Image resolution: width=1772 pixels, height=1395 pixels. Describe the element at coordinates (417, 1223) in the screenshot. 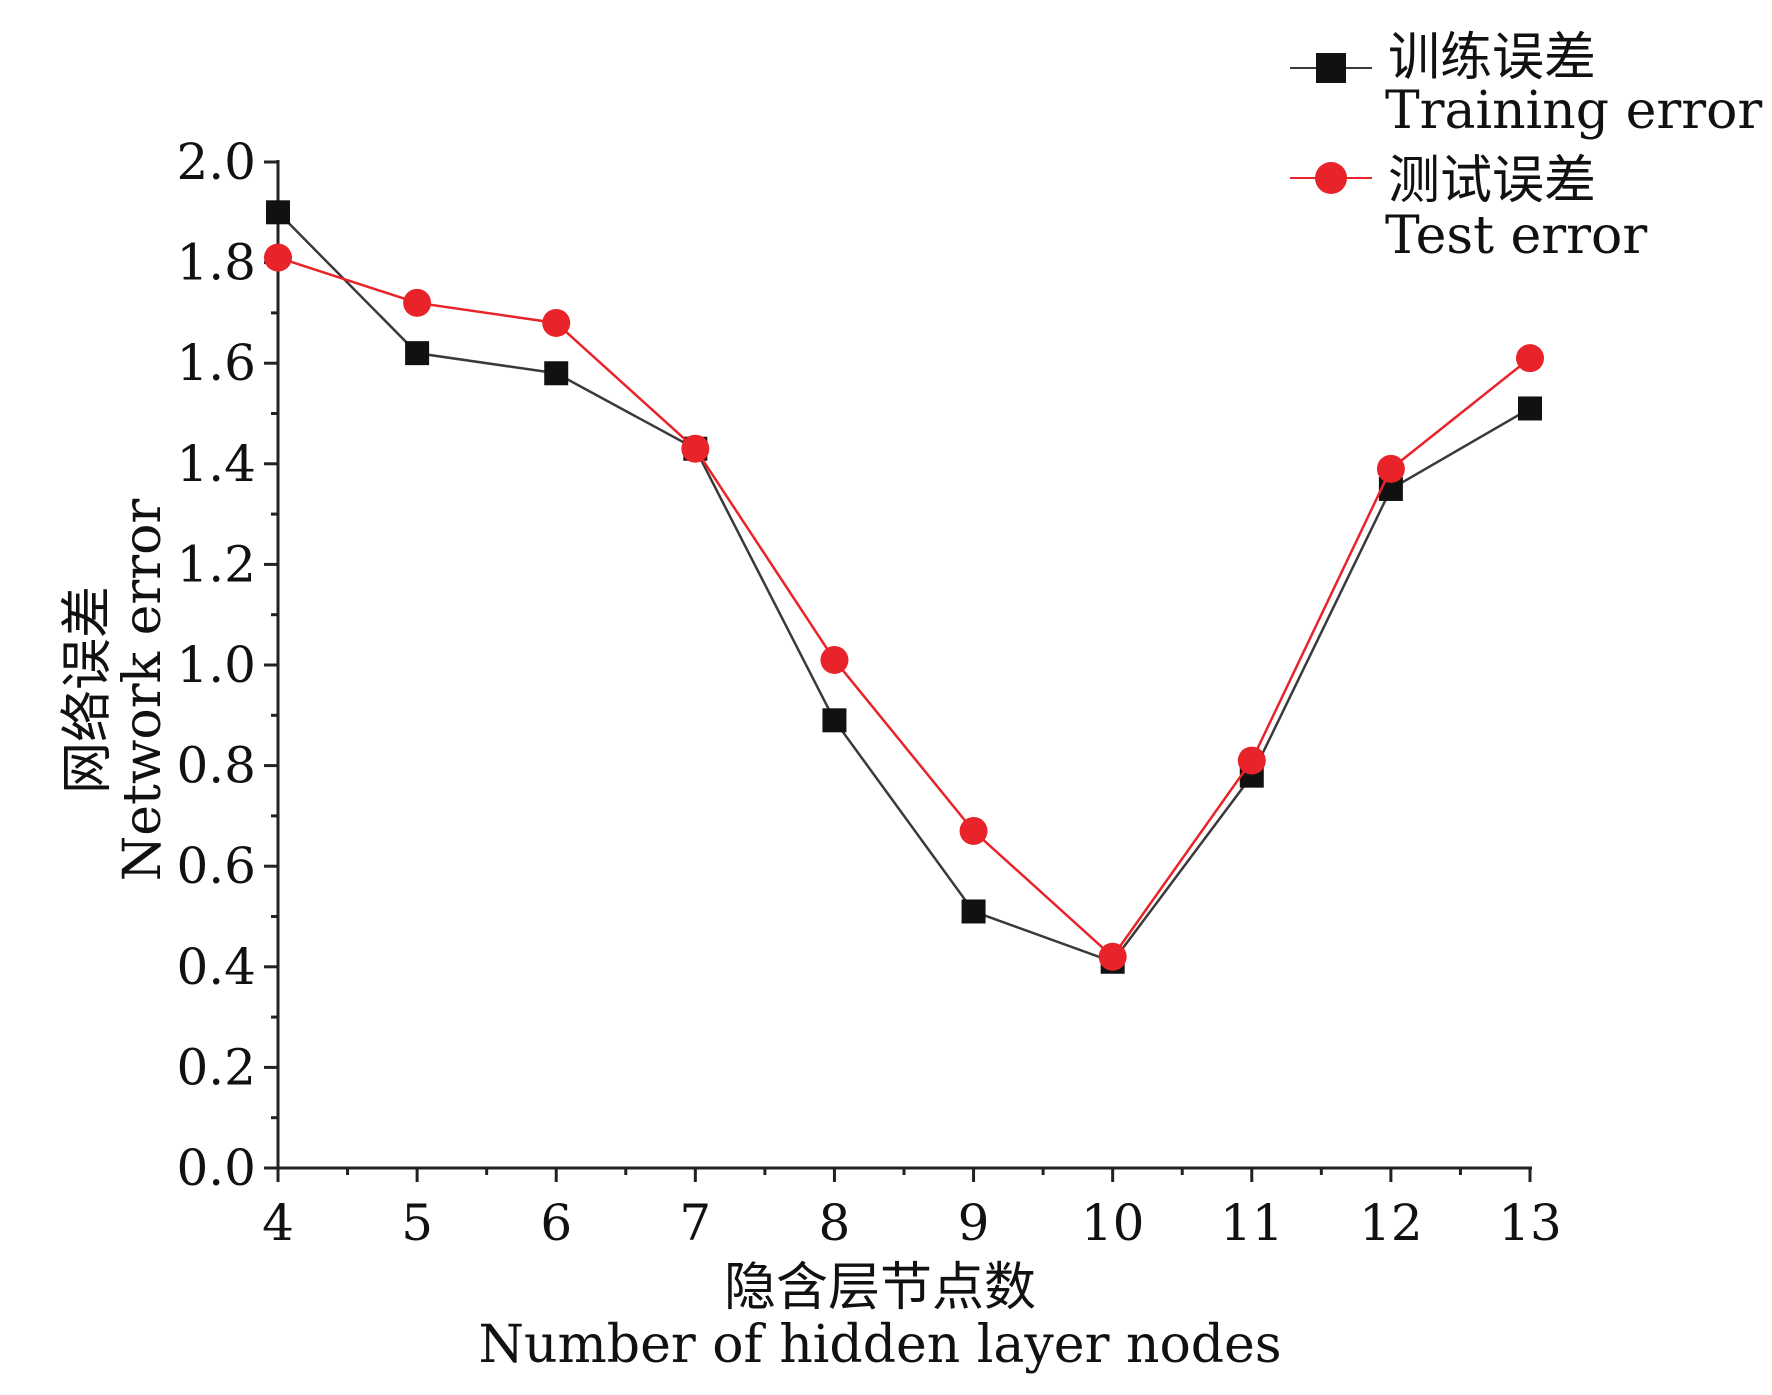

I see `x-tick-label: 5` at that location.